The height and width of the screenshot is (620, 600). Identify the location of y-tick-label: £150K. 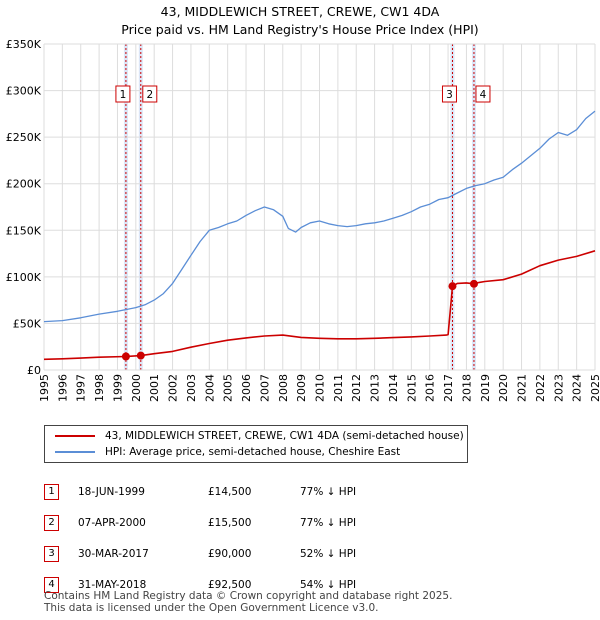
(24, 230).